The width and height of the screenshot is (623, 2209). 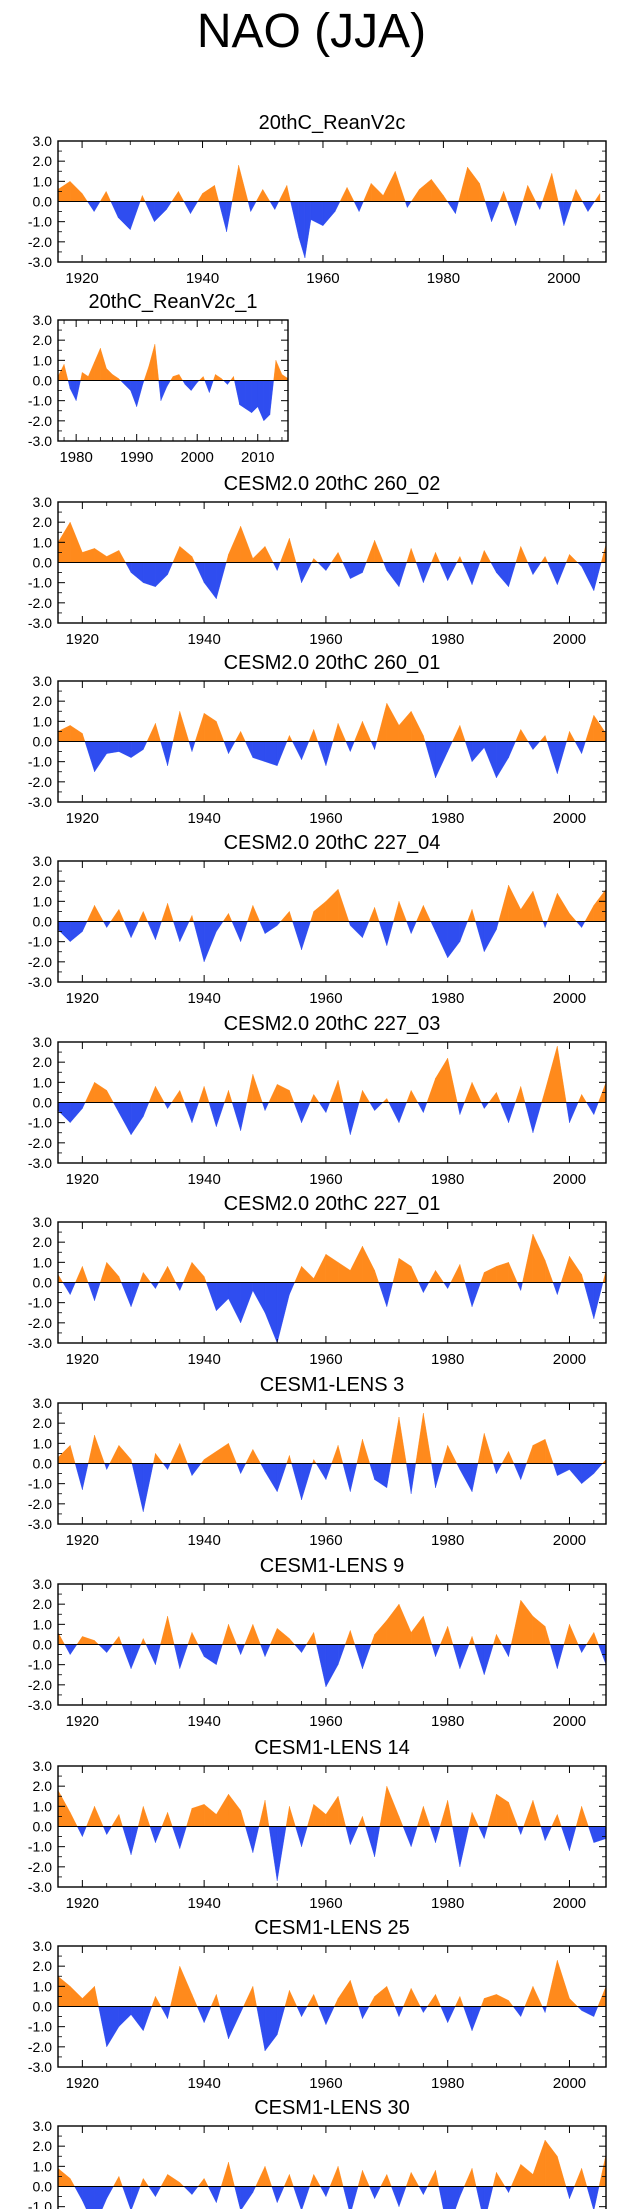 I want to click on chart-title: CESM2.0 20thC 260_01, so click(x=332, y=663).